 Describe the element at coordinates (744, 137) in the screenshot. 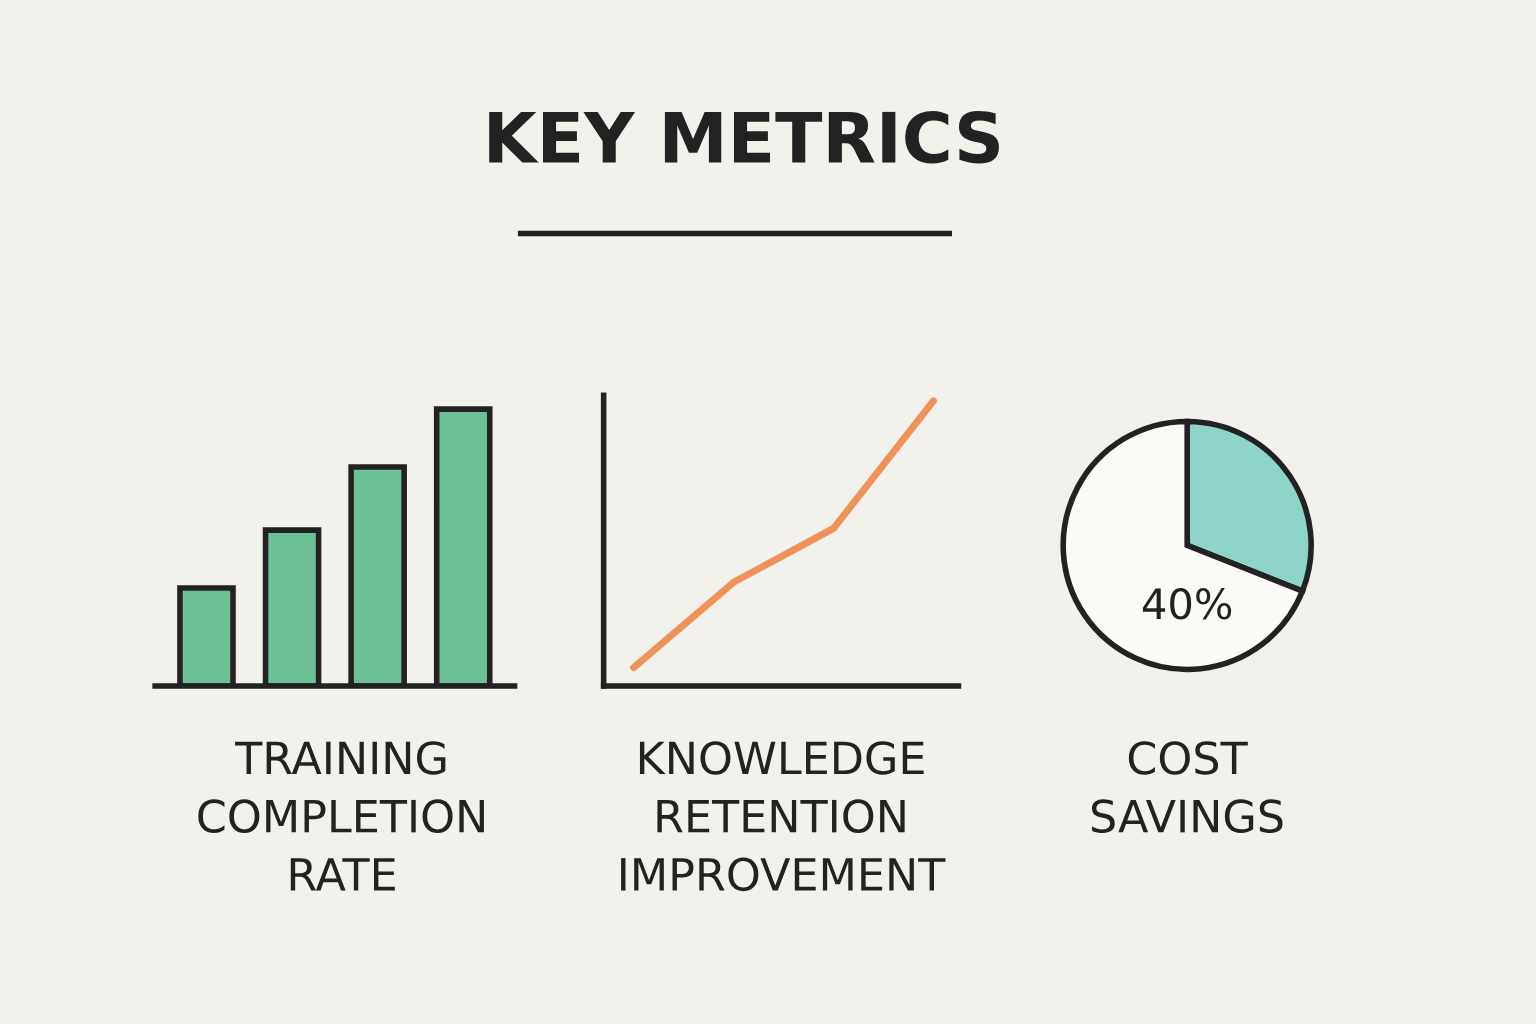

I see `text: KEY METRICS` at that location.